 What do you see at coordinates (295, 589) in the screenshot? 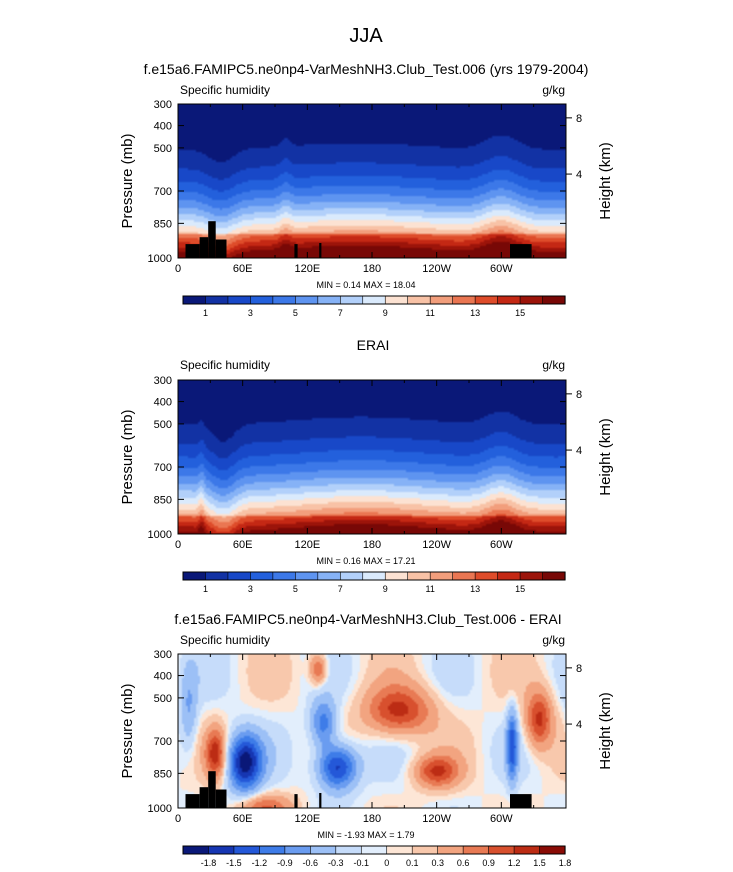
I see `colorbar-label: 5` at bounding box center [295, 589].